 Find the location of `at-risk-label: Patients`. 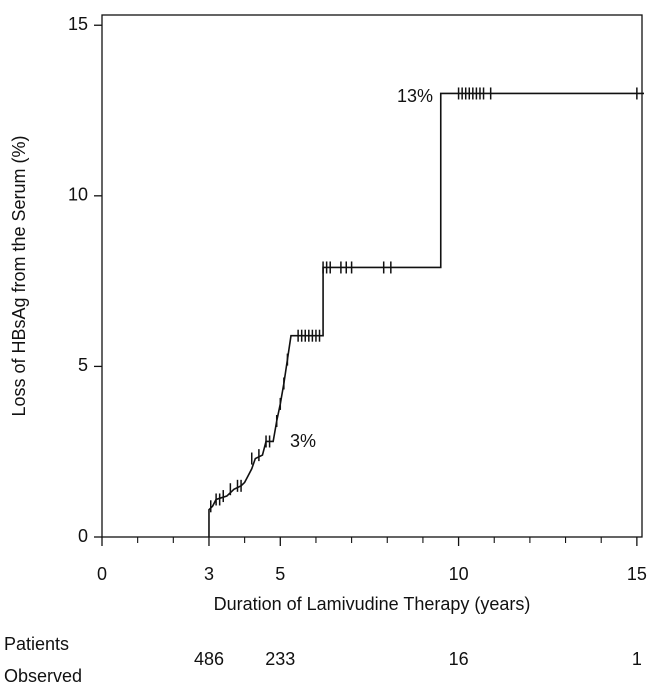

at-risk-label: Patients is located at coordinates (36, 644).